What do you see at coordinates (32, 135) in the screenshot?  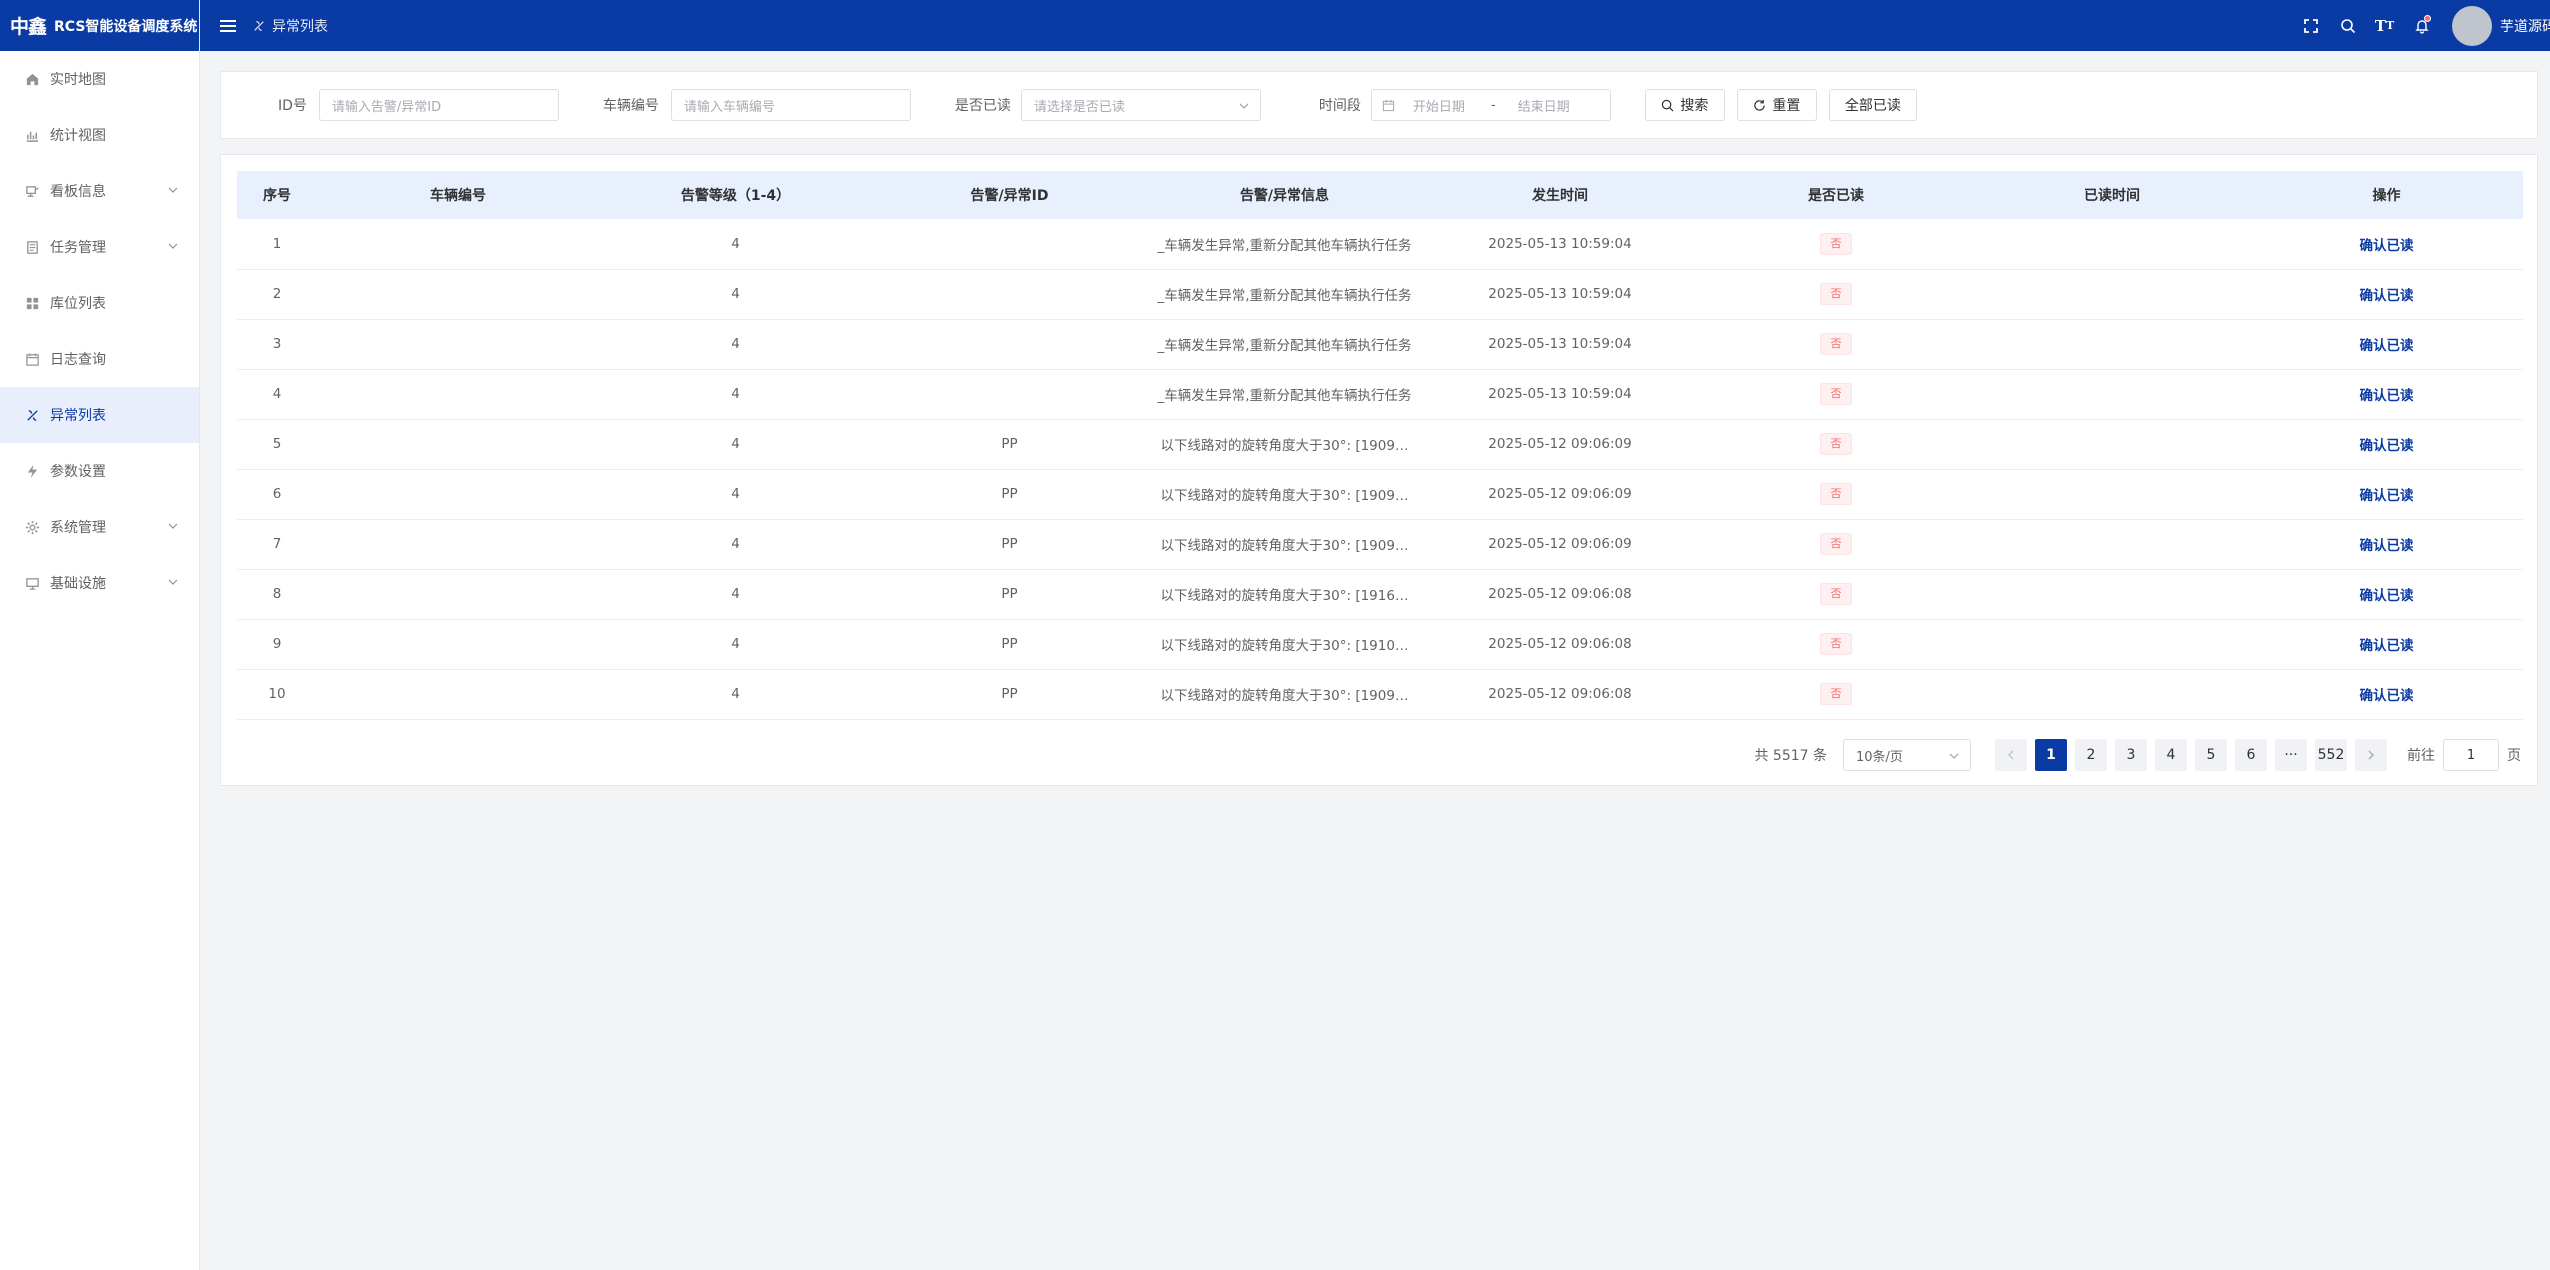 I see `bar-chart-icon` at bounding box center [32, 135].